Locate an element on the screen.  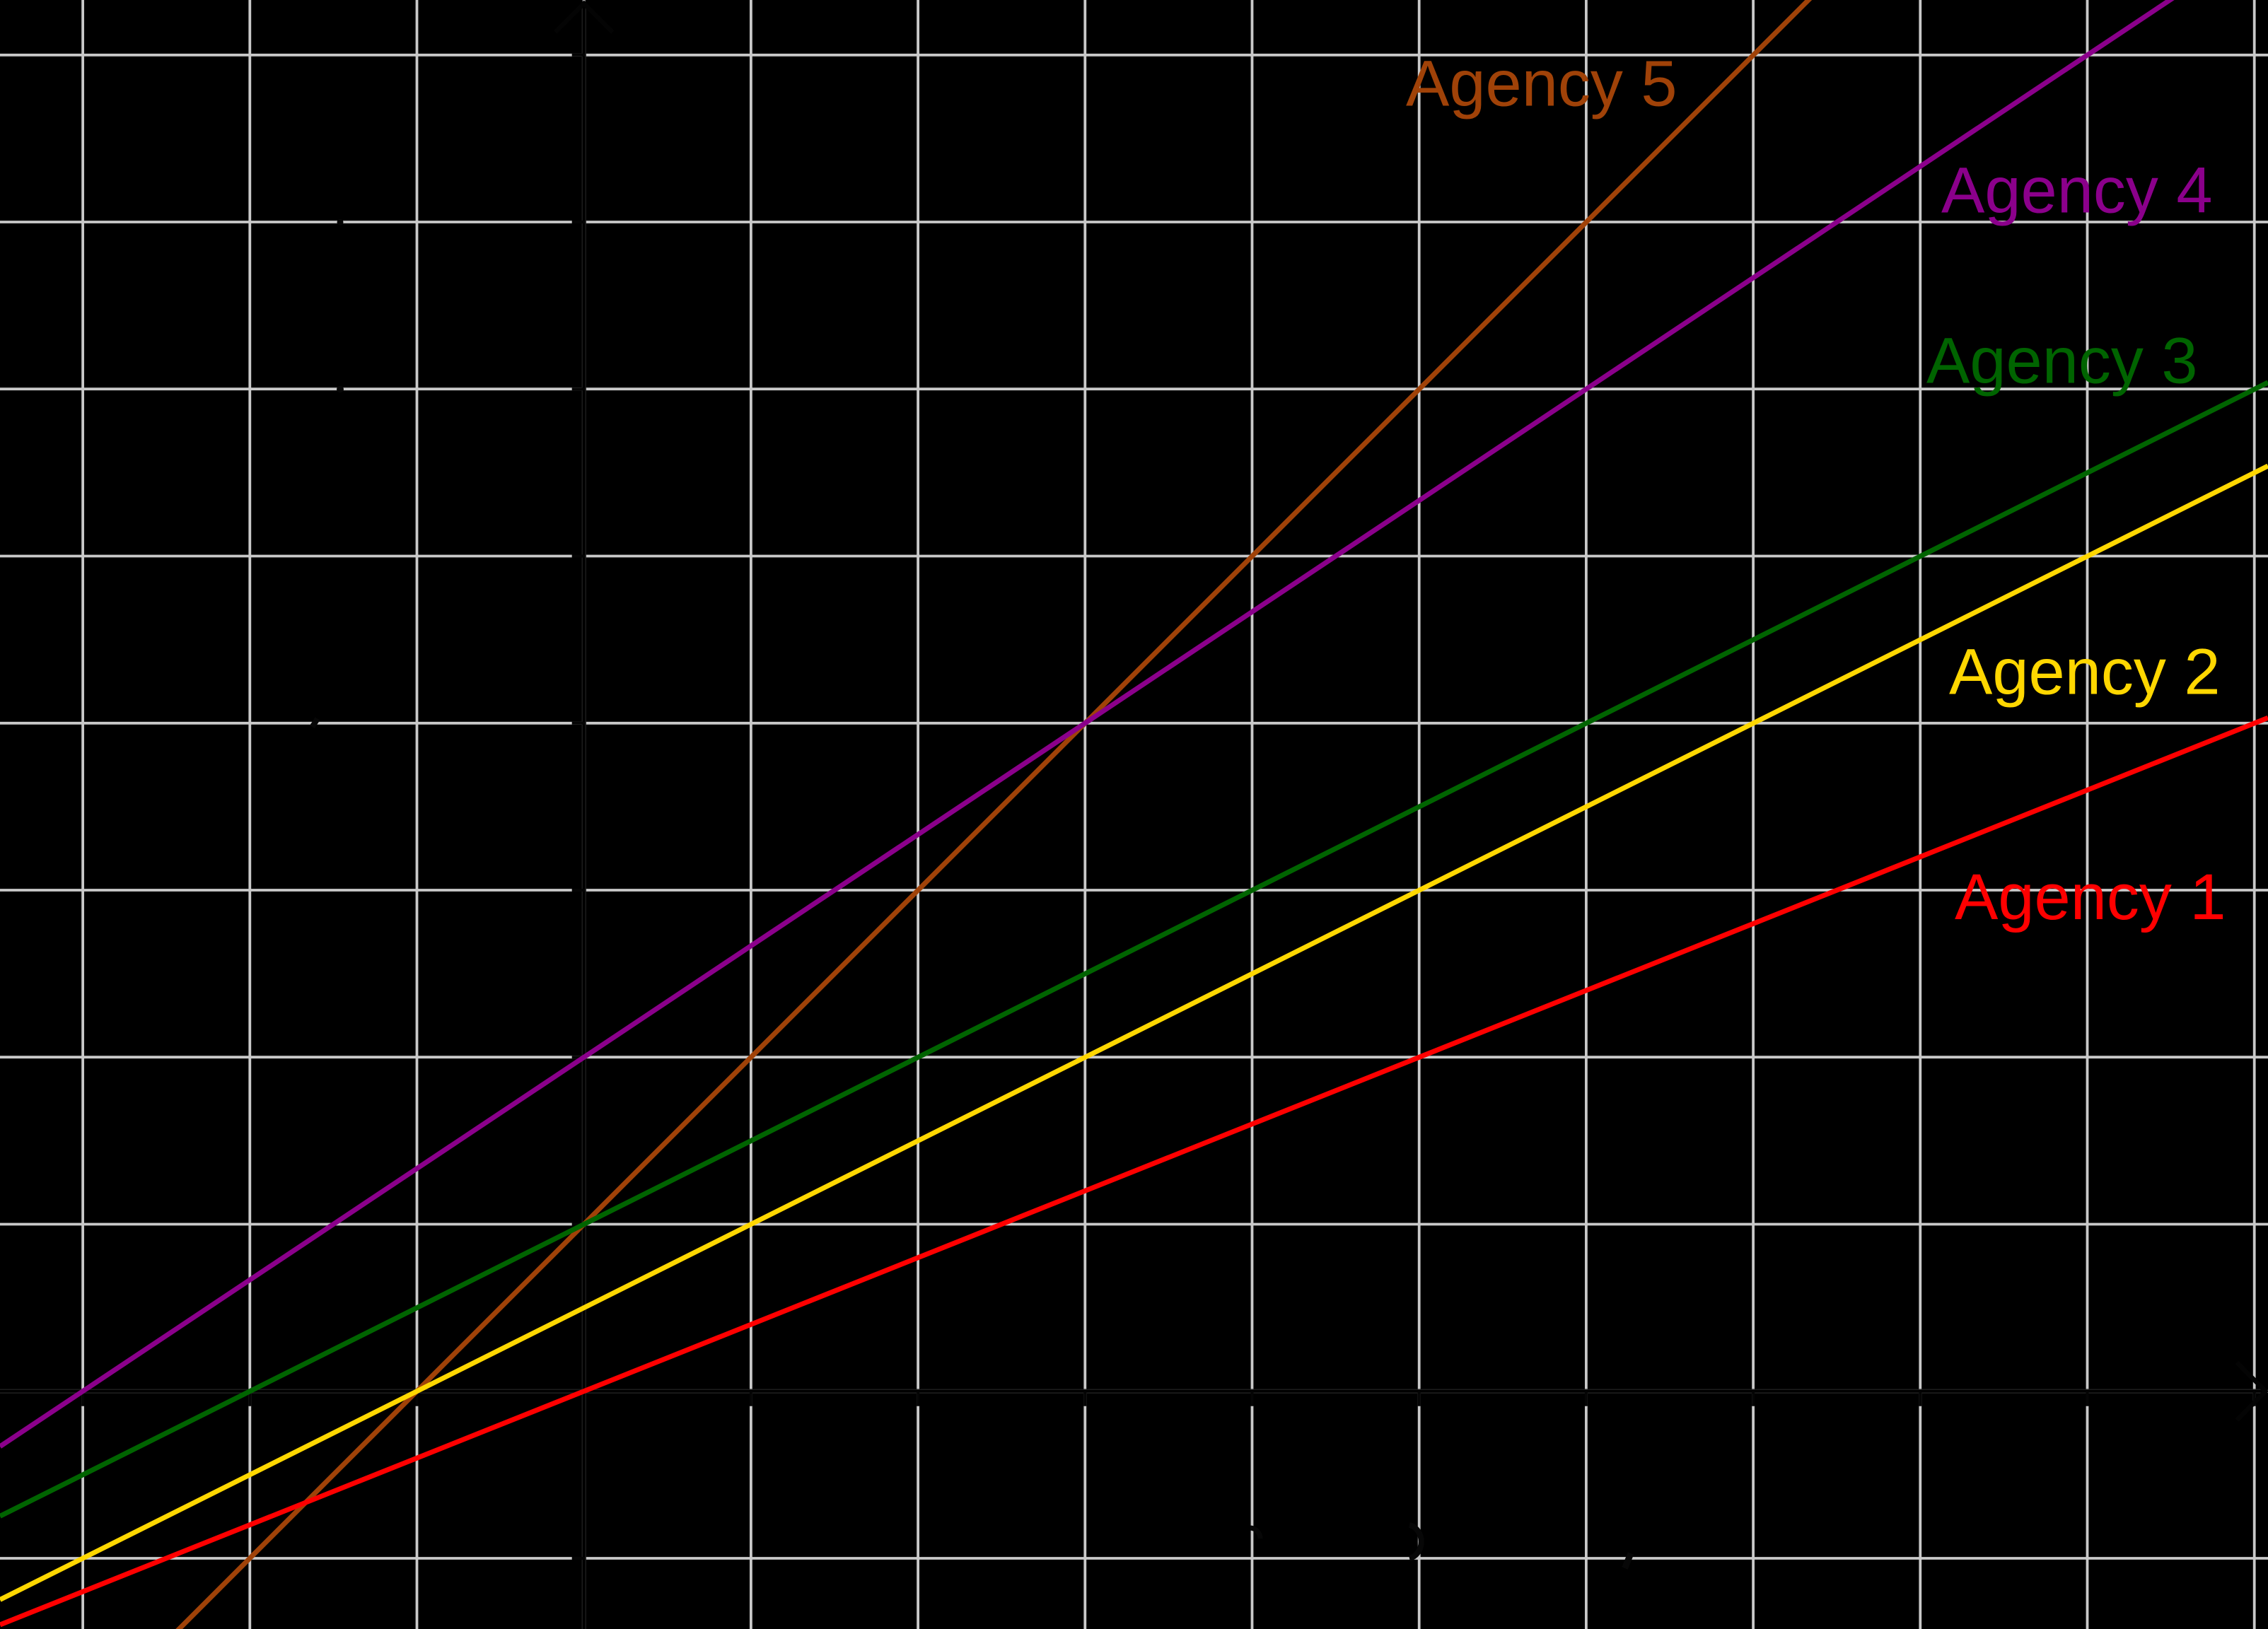
svg-text: Agency 3 is located at coordinates (2062, 361).